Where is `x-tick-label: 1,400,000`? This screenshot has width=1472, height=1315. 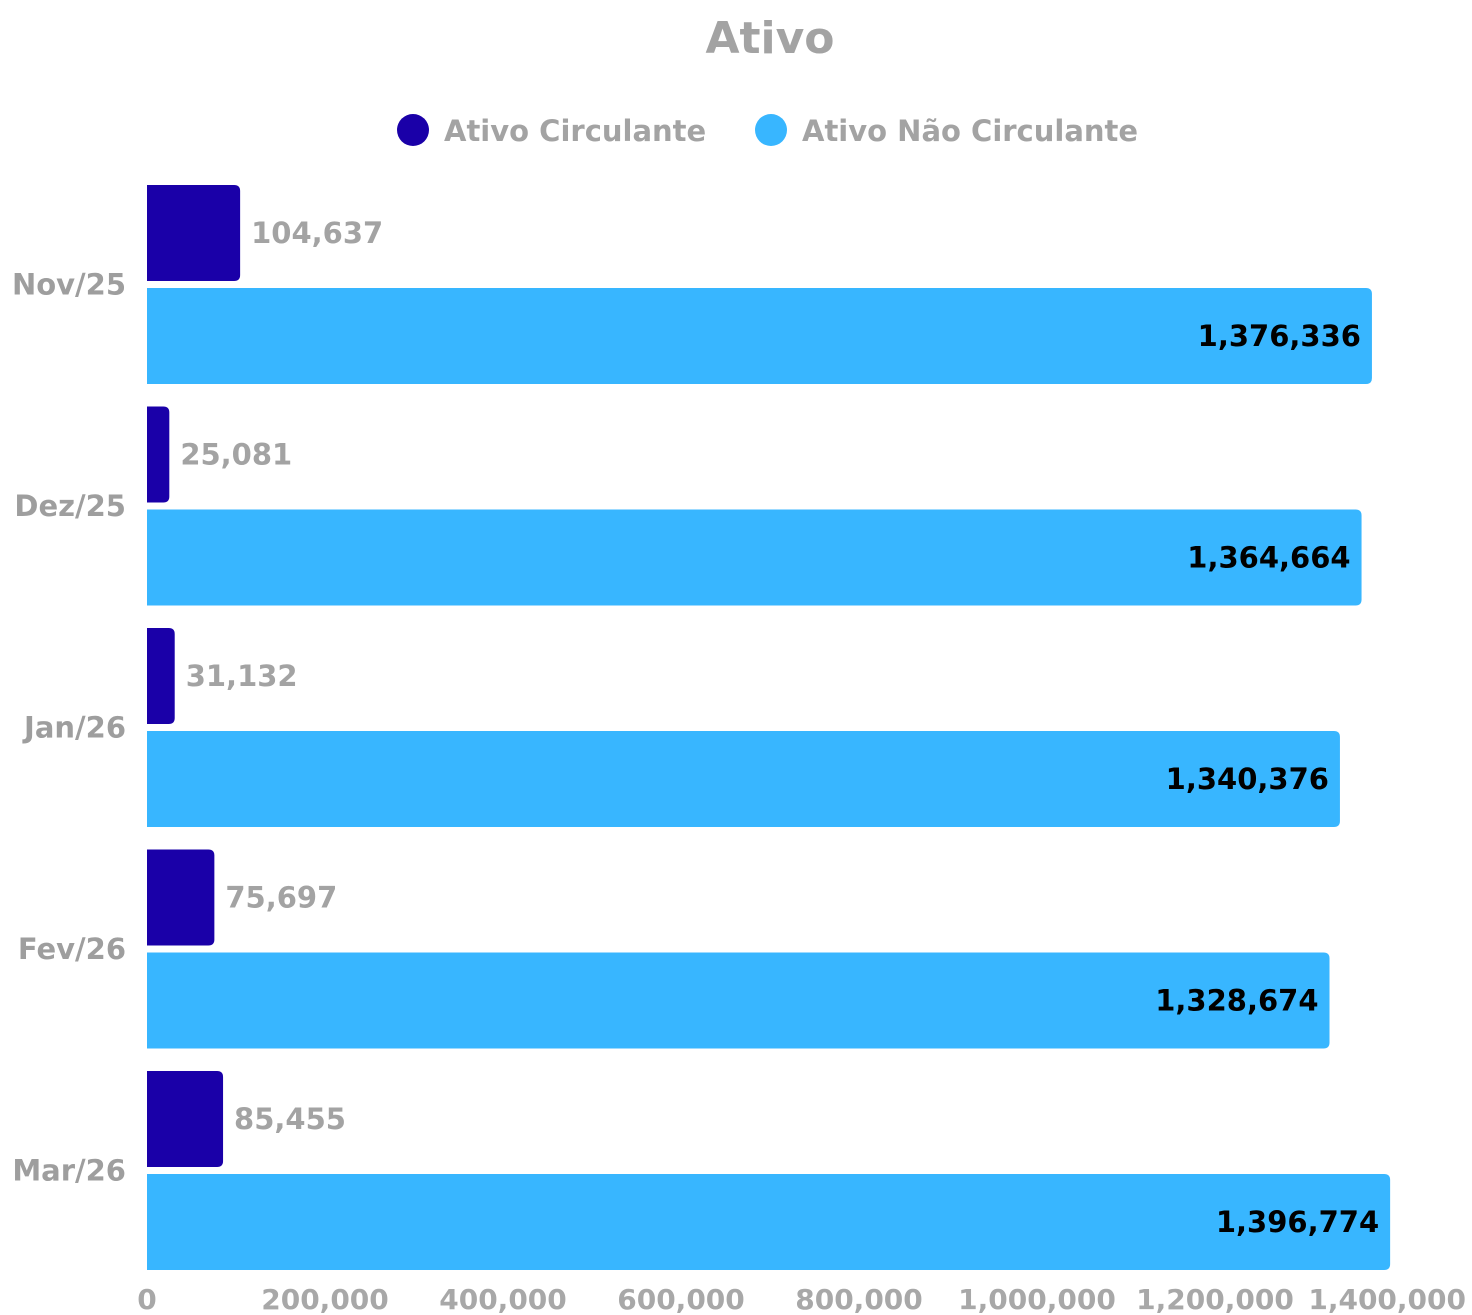 x-tick-label: 1,400,000 is located at coordinates (1387, 1299).